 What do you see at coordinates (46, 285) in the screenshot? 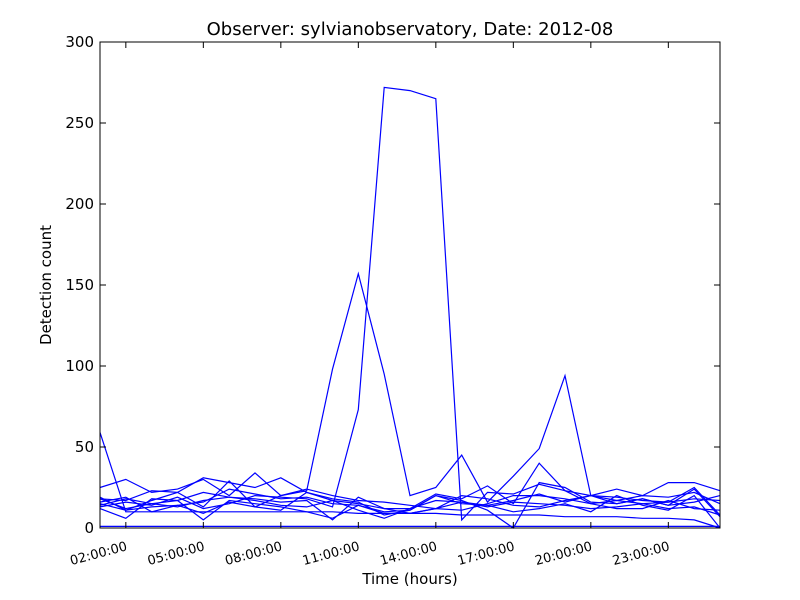
I see `y-axis-label: Detection count` at bounding box center [46, 285].